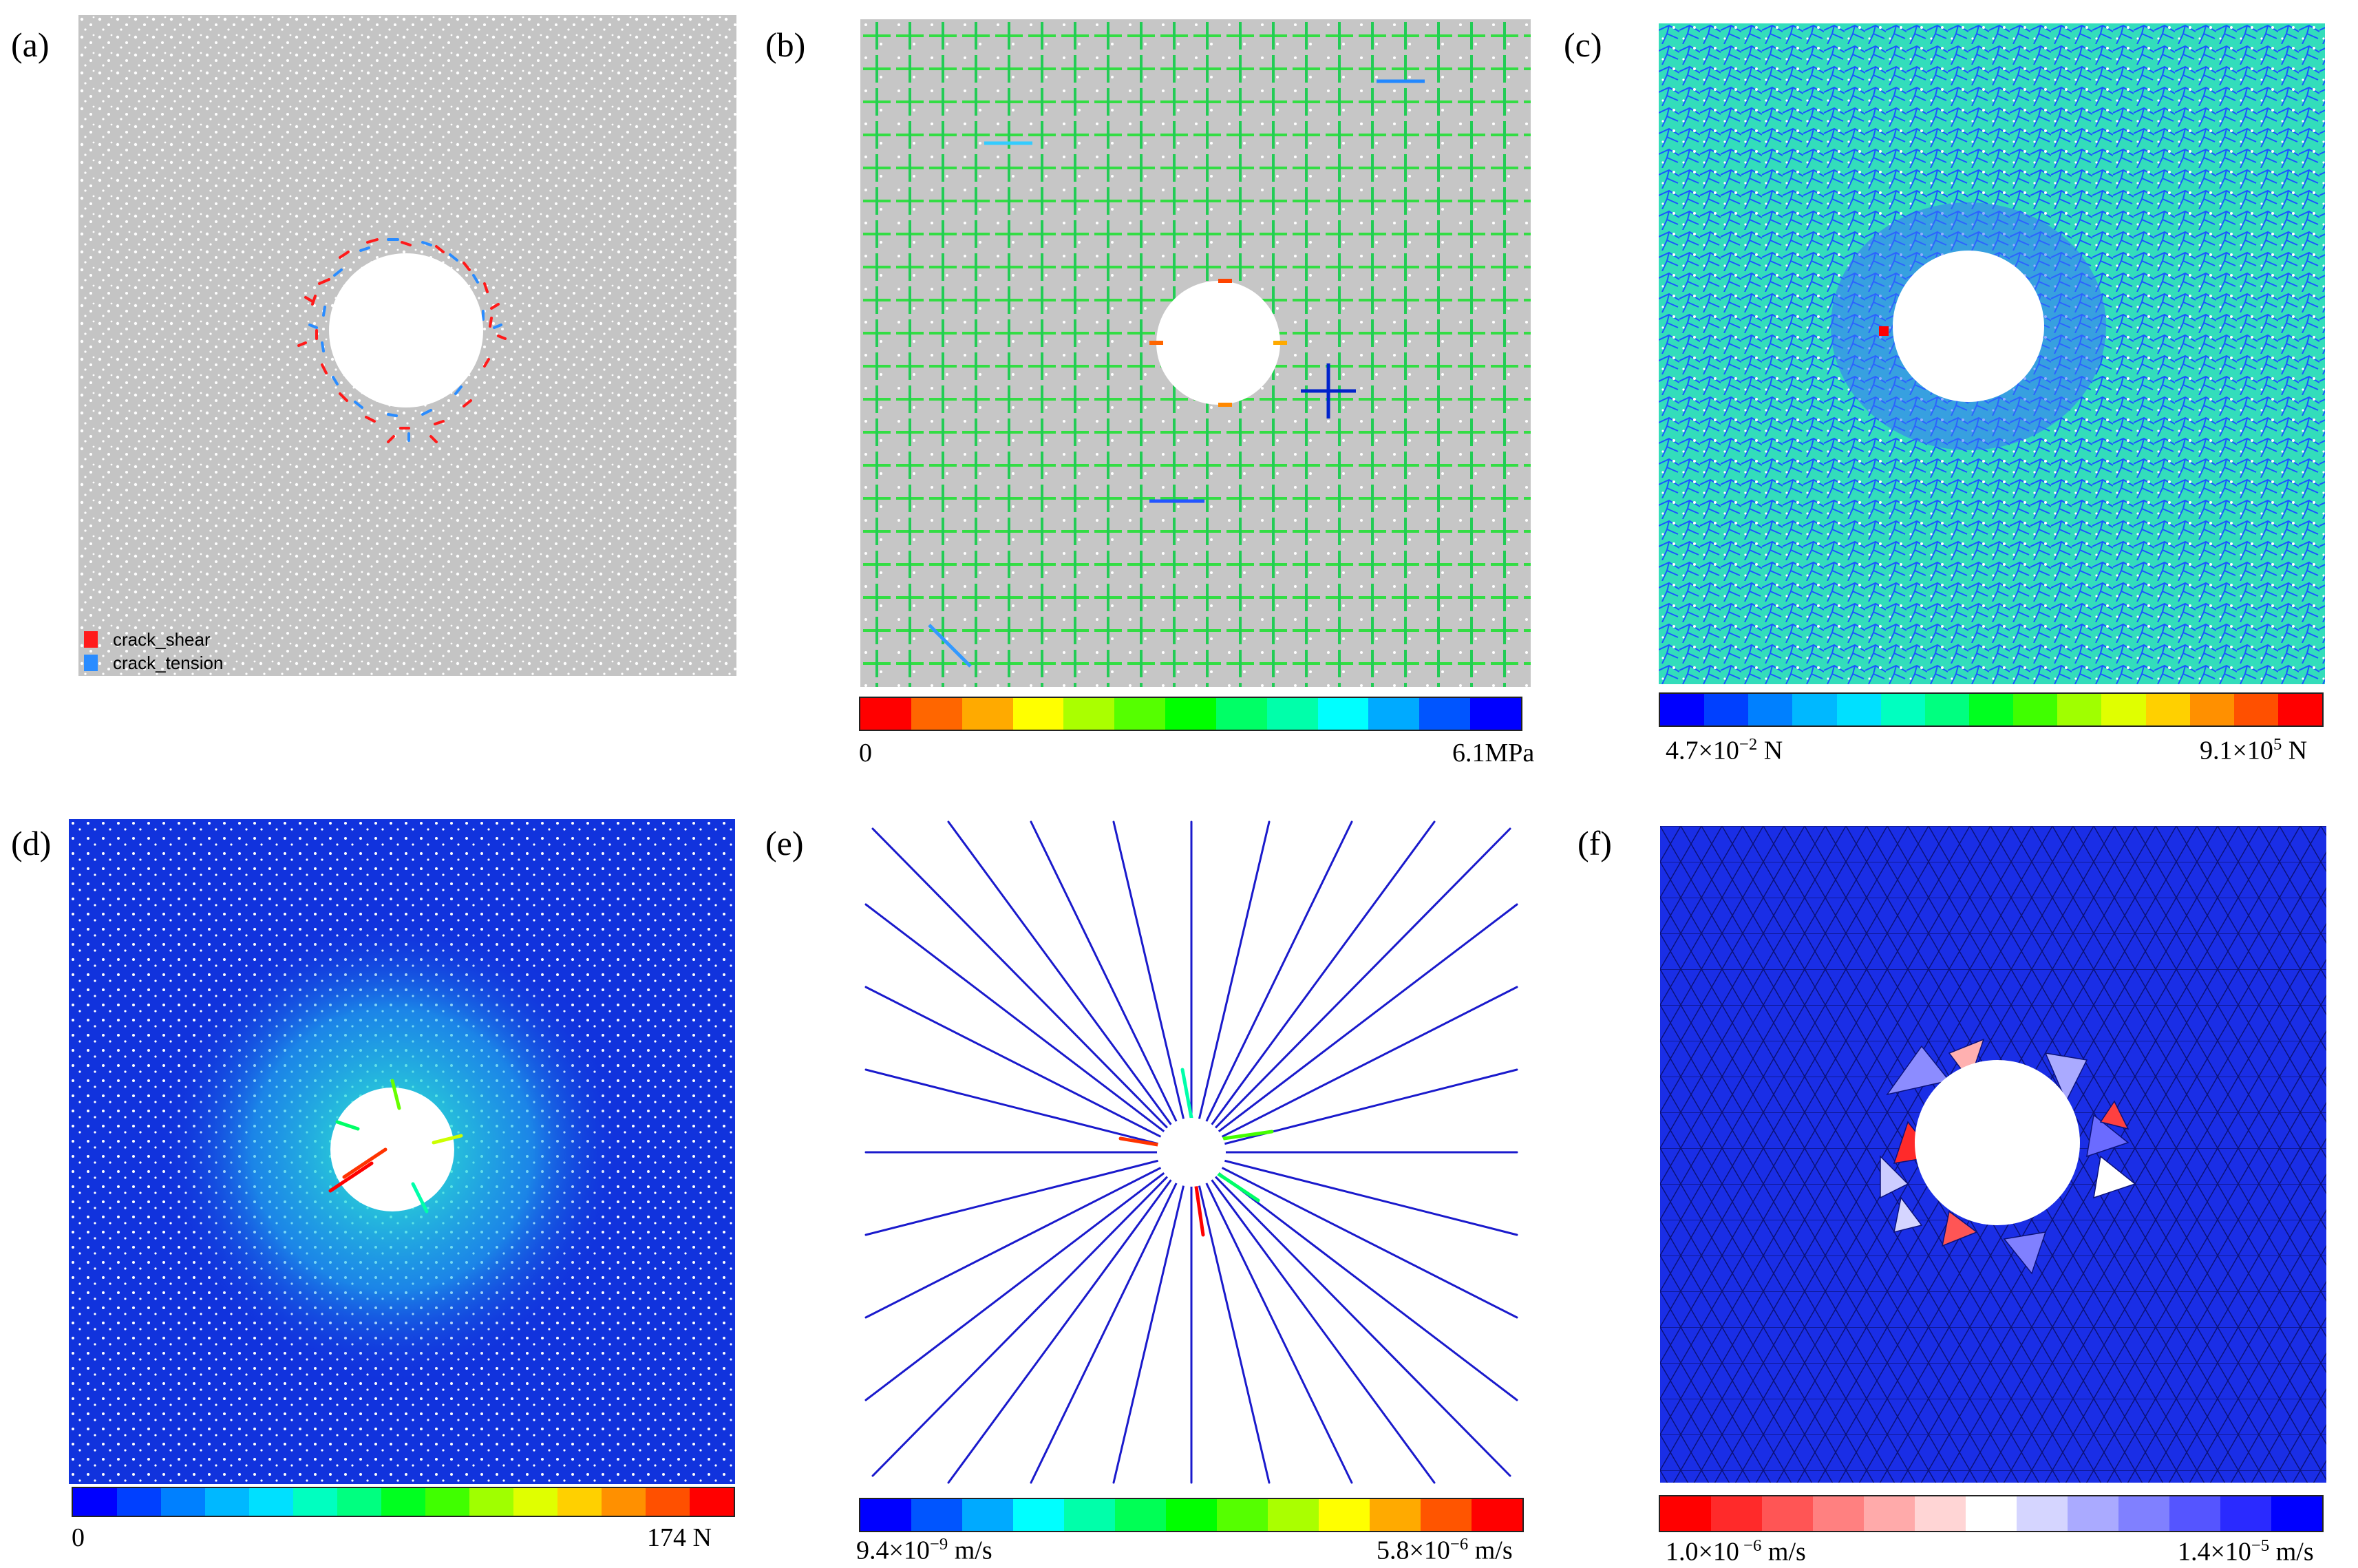  I want to click on colorbar-f-min-base: 1.0×10, so click(1702, 1552).